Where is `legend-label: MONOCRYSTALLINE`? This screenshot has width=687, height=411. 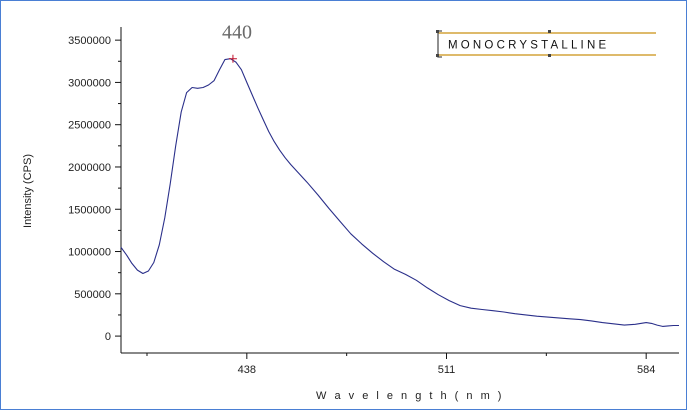 legend-label: MONOCRYSTALLINE is located at coordinates (528, 46).